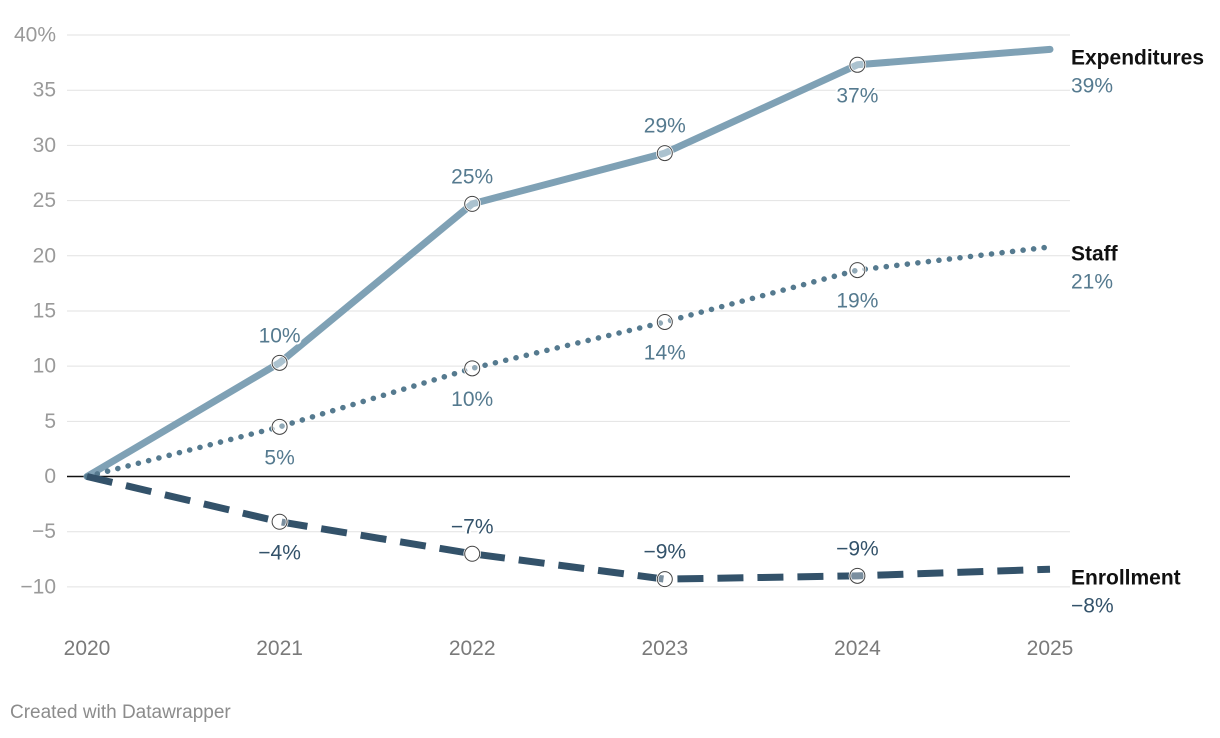 Image resolution: width=1220 pixels, height=738 pixels. I want to click on y-tick-label: 0, so click(50, 476).